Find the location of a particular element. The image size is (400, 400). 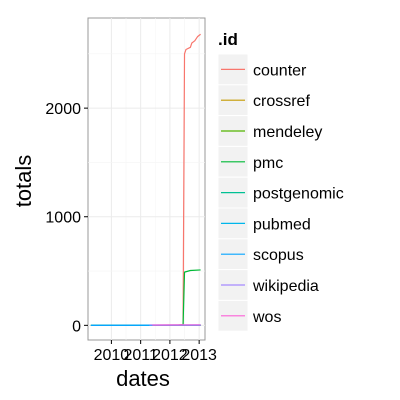

legend-title: .id is located at coordinates (228, 39).